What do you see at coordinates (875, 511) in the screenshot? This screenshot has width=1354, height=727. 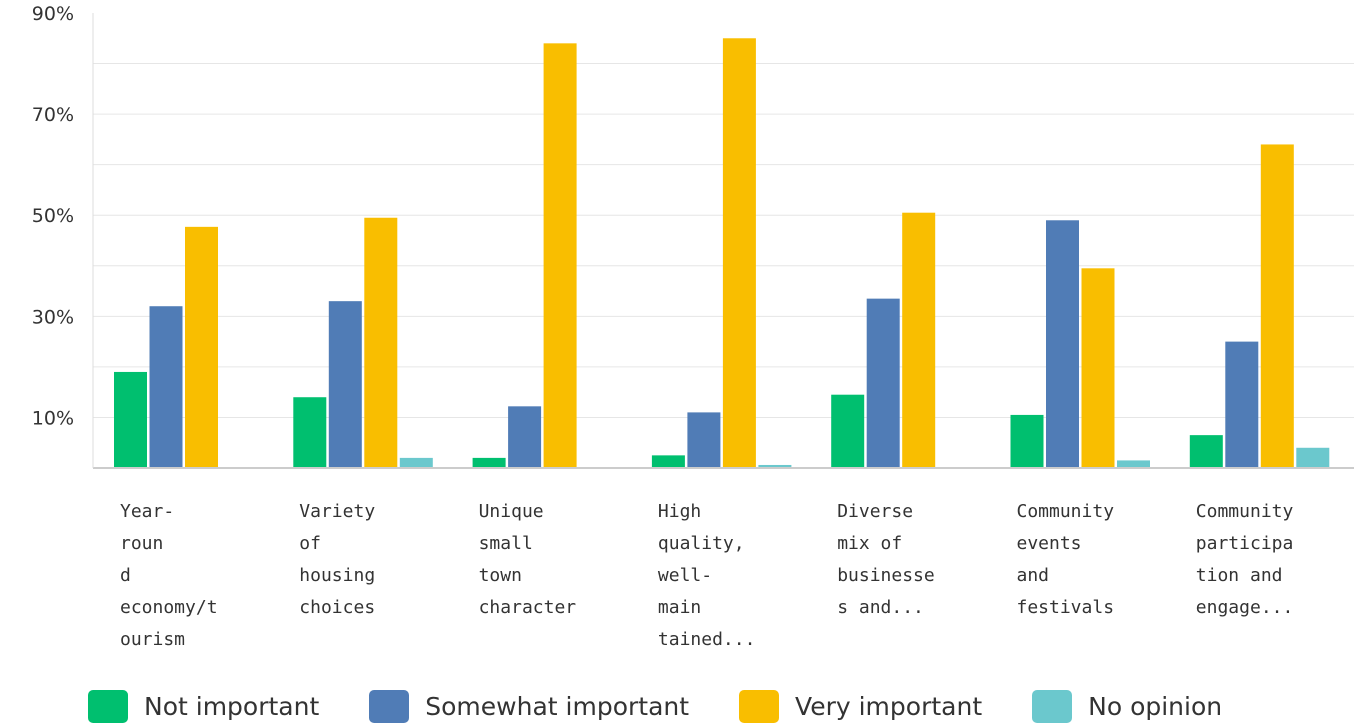 I see `category-label-line: Diverse` at bounding box center [875, 511].